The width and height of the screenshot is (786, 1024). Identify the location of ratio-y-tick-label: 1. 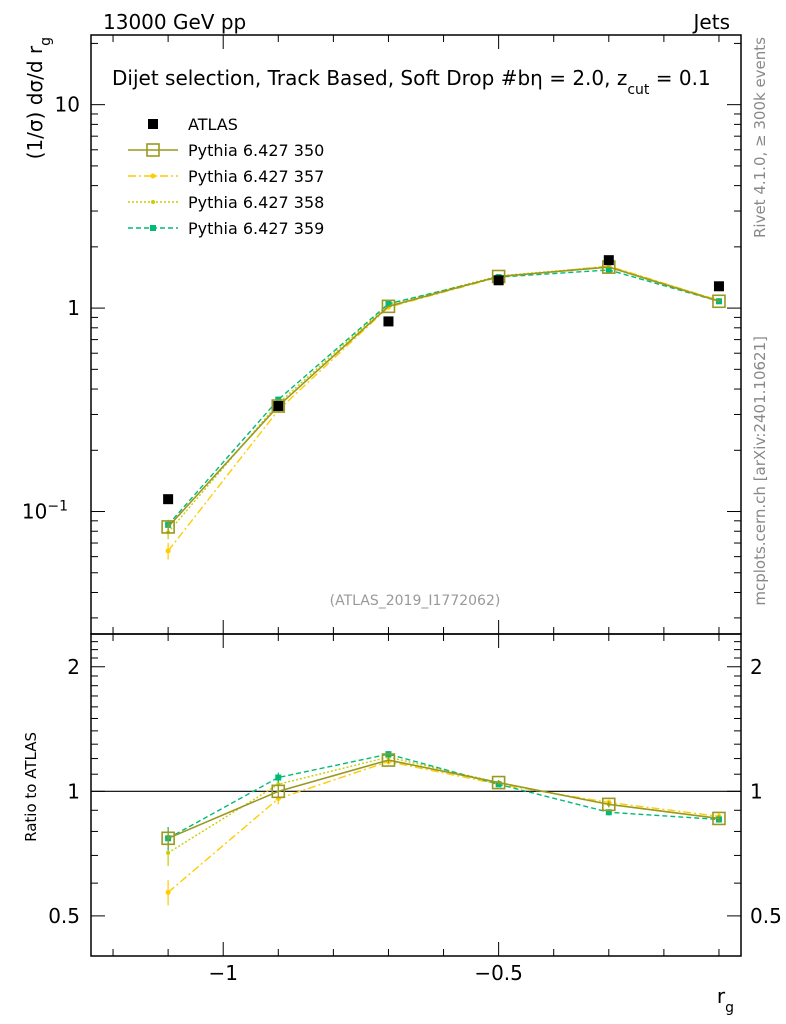
(73, 791).